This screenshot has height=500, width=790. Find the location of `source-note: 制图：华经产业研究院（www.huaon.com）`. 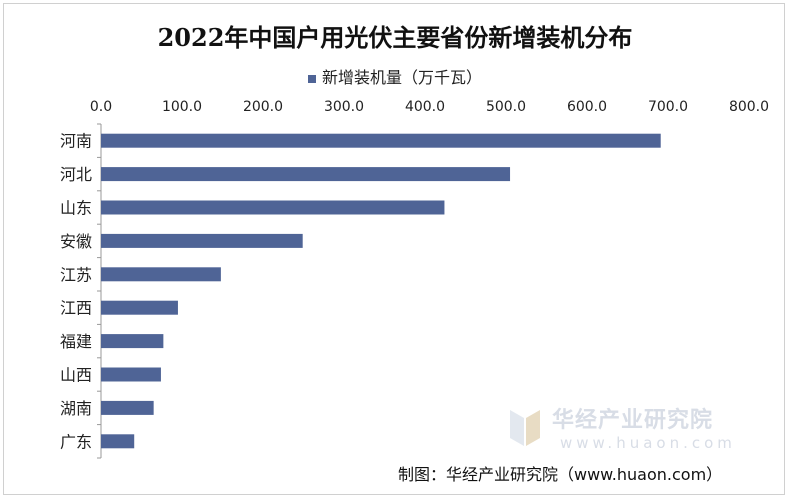

source-note: 制图：华经产业研究院（www.huaon.com） is located at coordinates (560, 474).